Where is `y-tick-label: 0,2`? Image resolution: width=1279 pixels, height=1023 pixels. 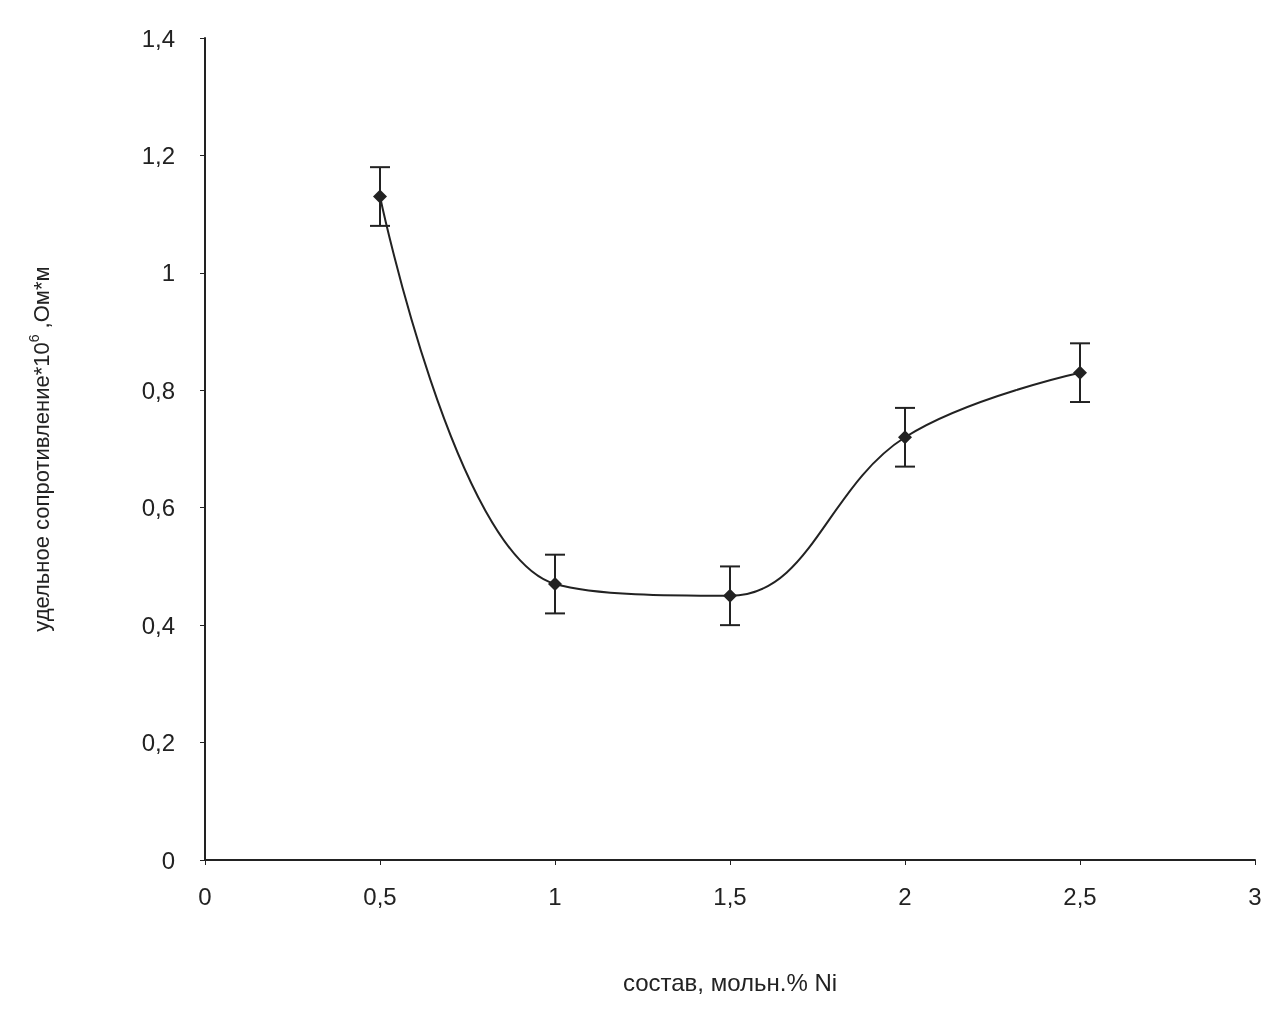 y-tick-label: 0,2 is located at coordinates (158, 743).